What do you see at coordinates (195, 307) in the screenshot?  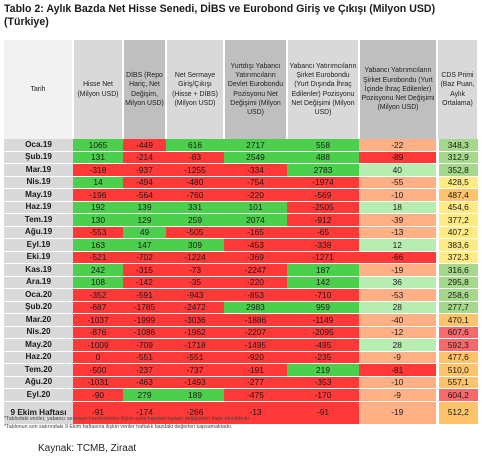 I see `value-cell: -2472` at bounding box center [195, 307].